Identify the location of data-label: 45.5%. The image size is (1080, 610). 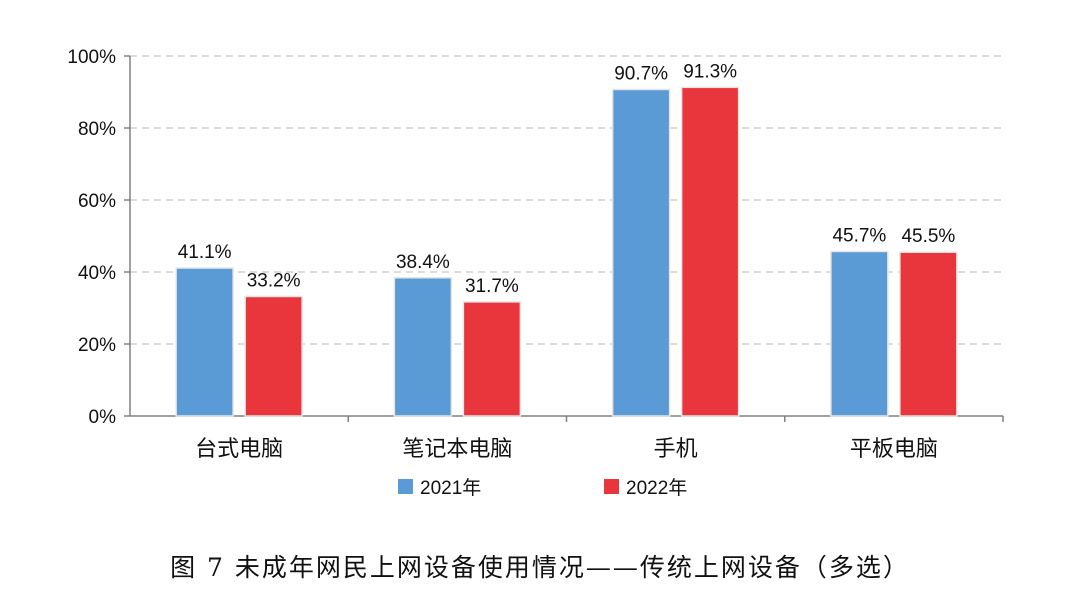
(928, 236).